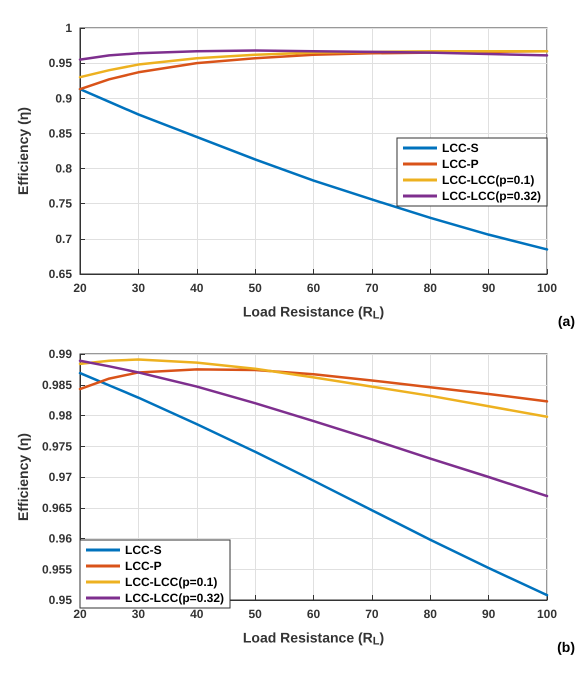 The height and width of the screenshot is (676, 583). What do you see at coordinates (57, 385) in the screenshot?
I see `y-tick-label: 0.985` at bounding box center [57, 385].